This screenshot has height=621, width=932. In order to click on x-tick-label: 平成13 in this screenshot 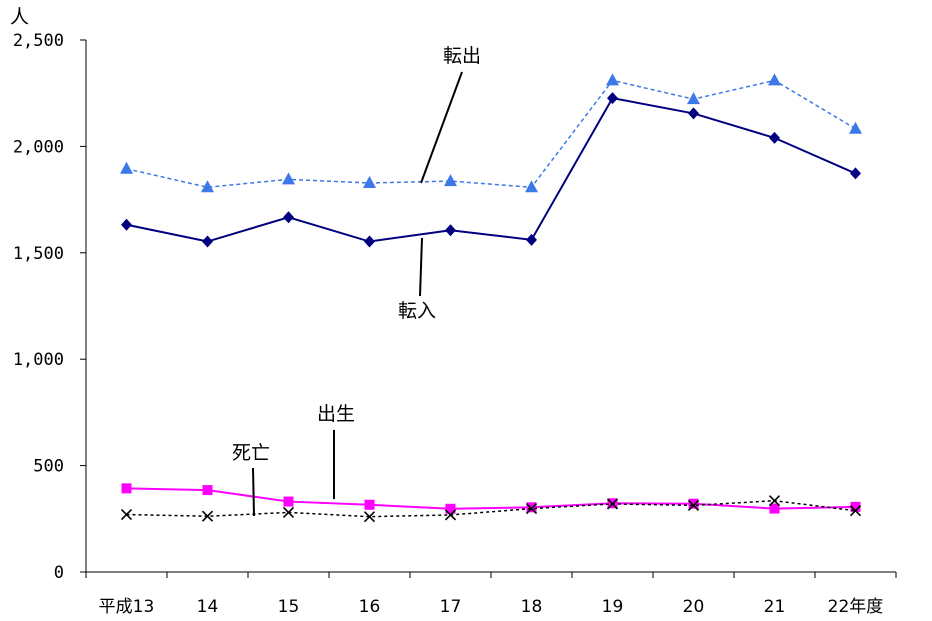, I will do `click(127, 607)`.